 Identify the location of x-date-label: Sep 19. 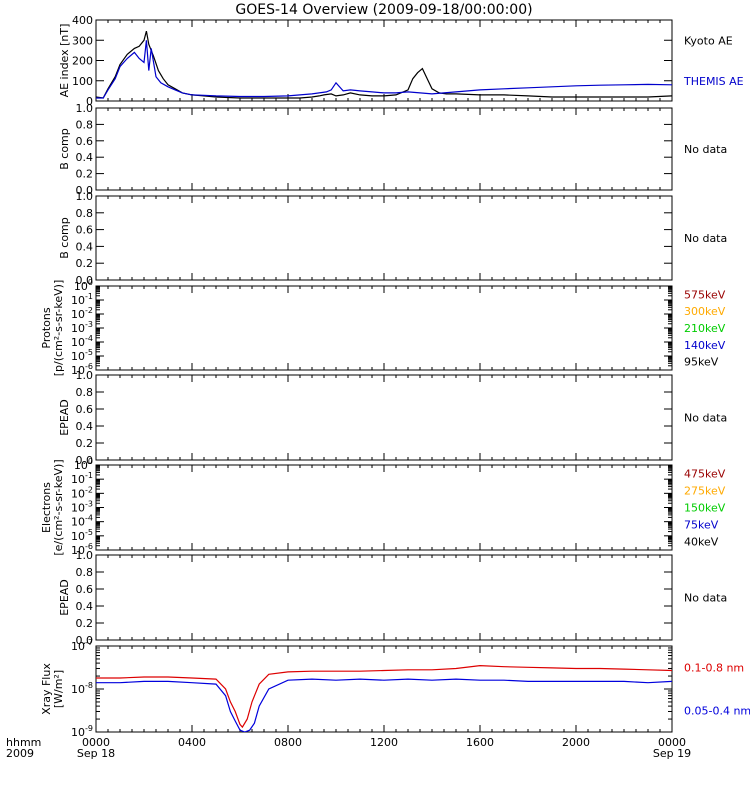
(672, 753).